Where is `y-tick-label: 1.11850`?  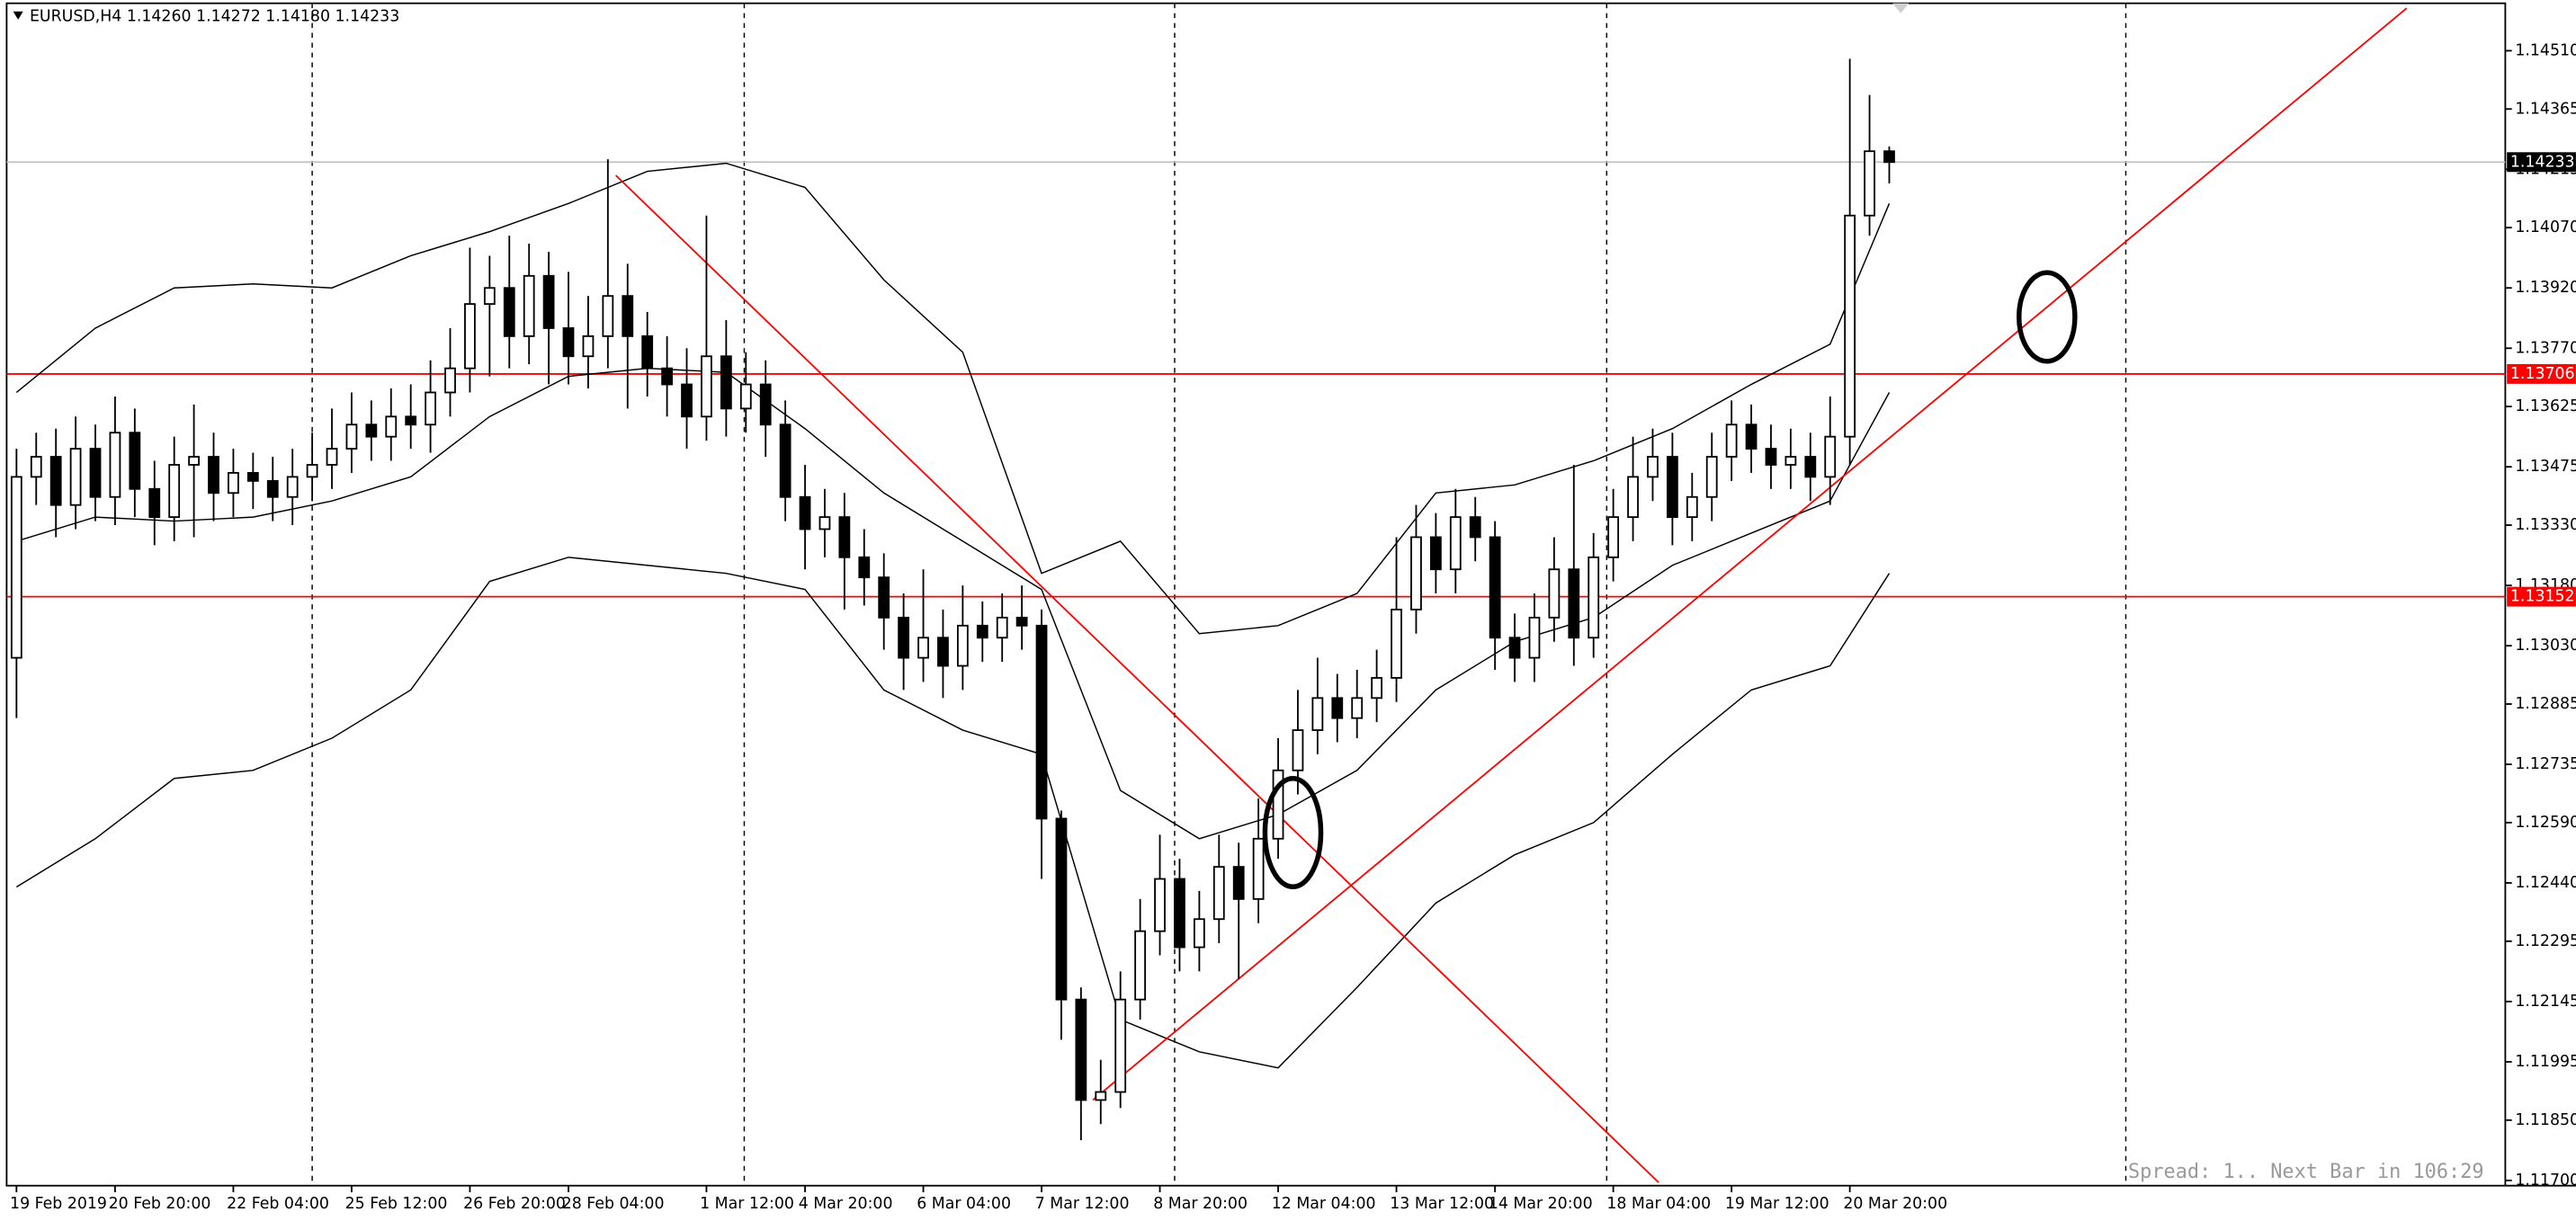
y-tick-label: 1.11850 is located at coordinates (2545, 1120).